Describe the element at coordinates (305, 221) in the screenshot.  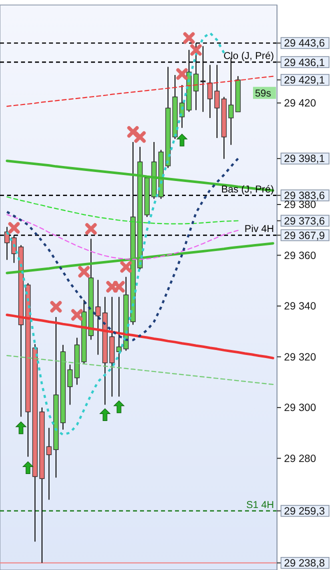
I see `y2-tick-label: 29 373,6` at that location.